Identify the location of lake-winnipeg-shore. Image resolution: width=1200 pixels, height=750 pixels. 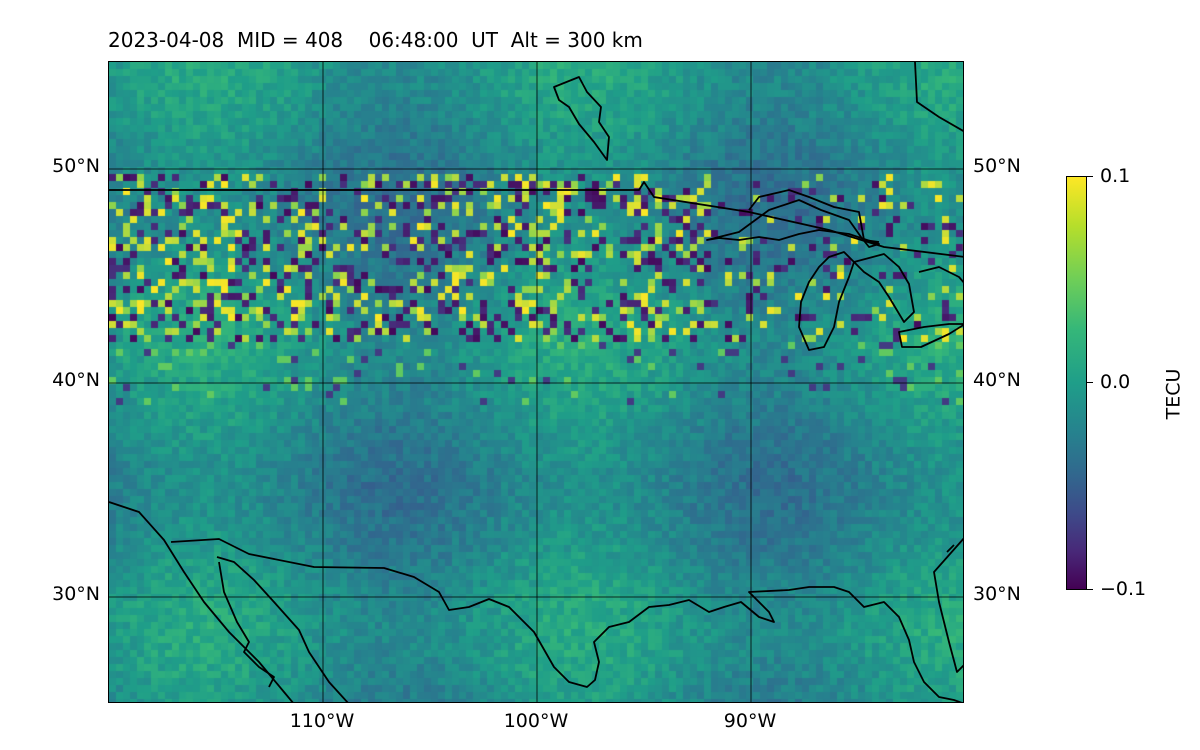
(581, 118).